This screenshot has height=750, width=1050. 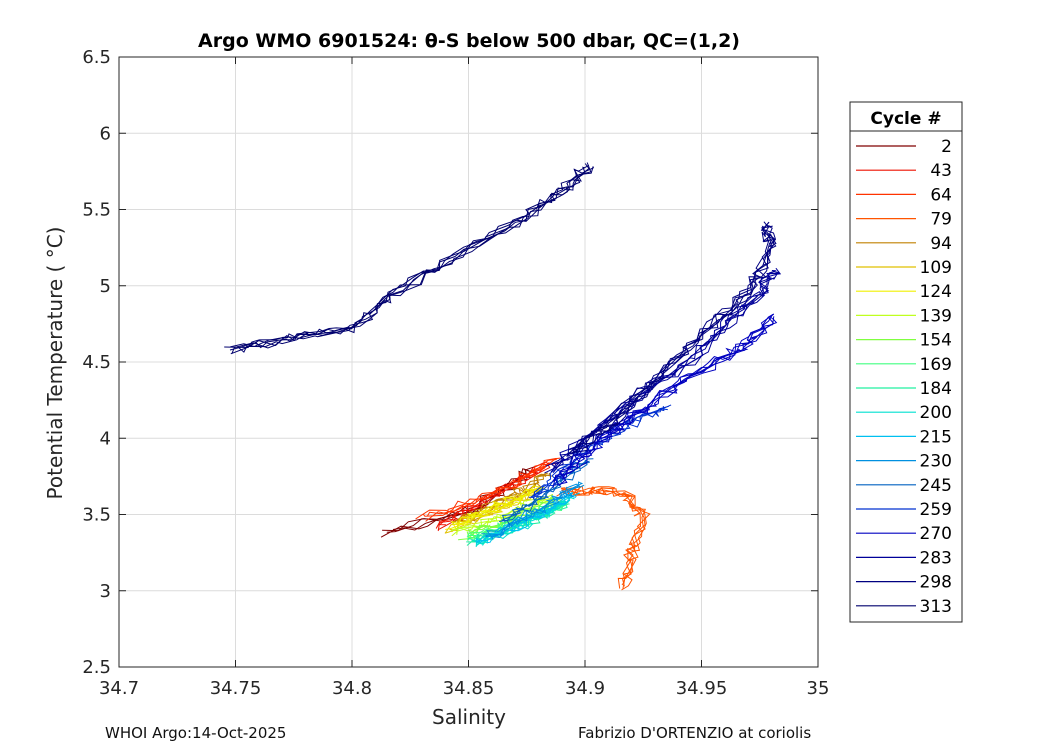 What do you see at coordinates (936, 486) in the screenshot?
I see `legend-label-cycle-245: 245` at bounding box center [936, 486].